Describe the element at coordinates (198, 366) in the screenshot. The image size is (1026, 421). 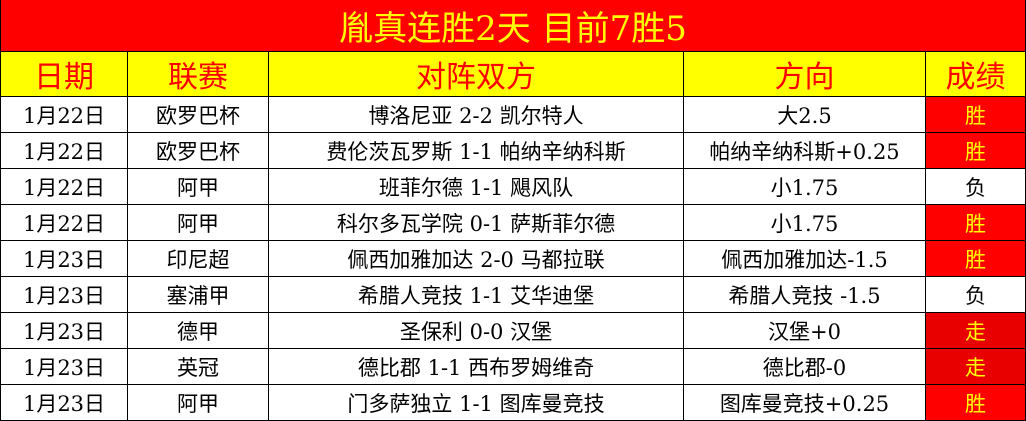
I see `league-cell: 英冠` at that location.